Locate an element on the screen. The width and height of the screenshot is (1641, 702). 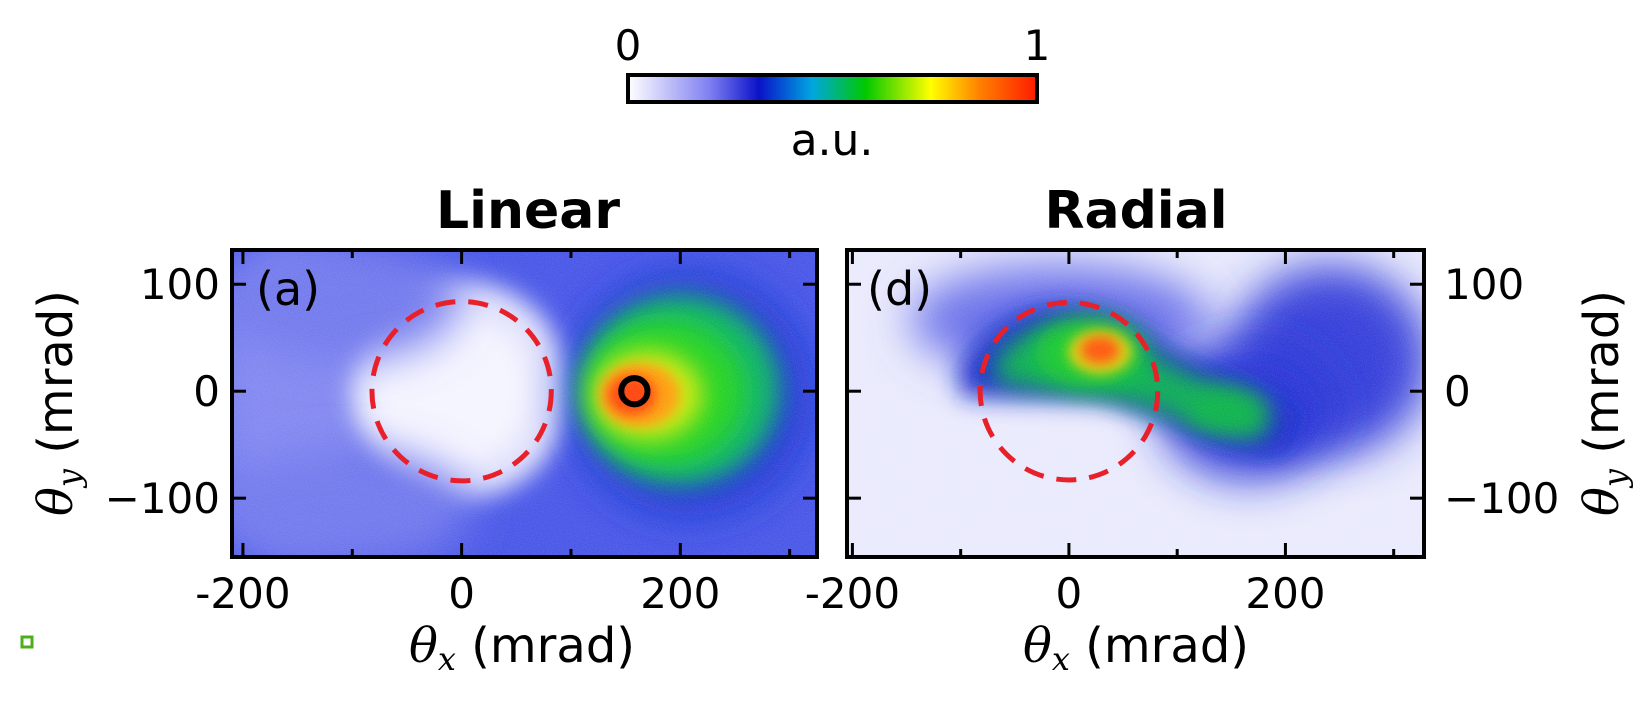
panel-d-xlabel: θx (mrad) is located at coordinates (1136, 648).